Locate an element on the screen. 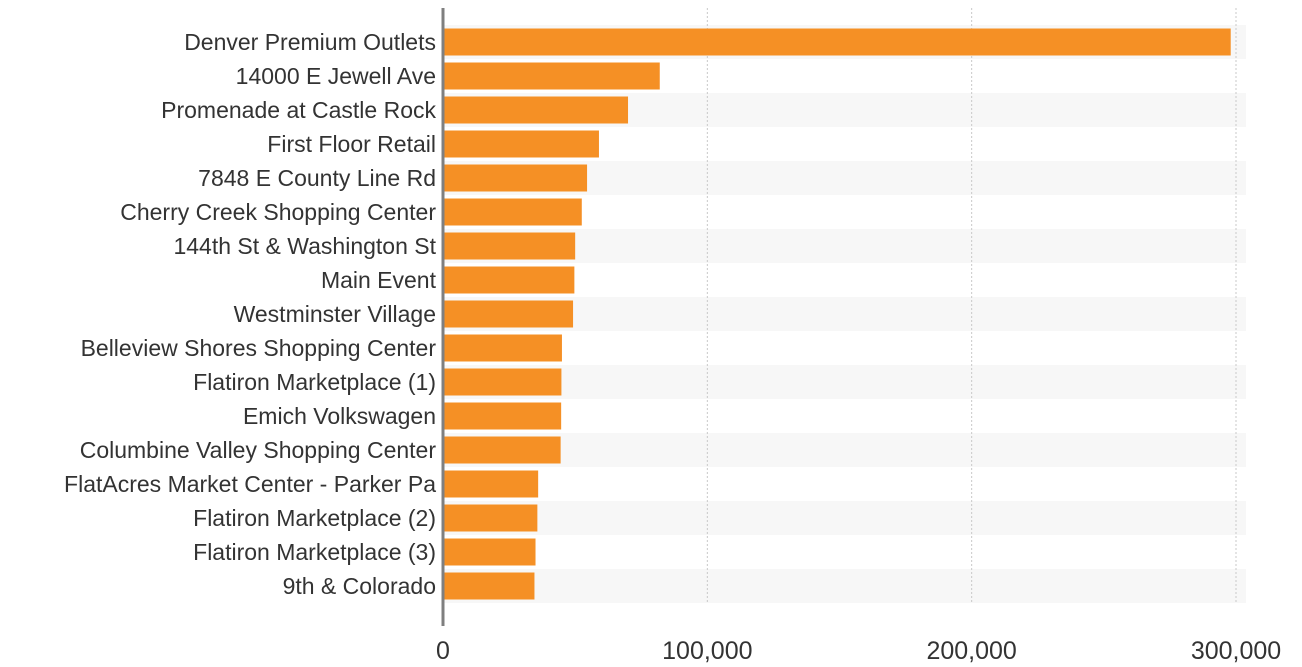 Image resolution: width=1302 pixels, height=667 pixels. category-label: Flatiron Marketplace (1) is located at coordinates (314, 382).